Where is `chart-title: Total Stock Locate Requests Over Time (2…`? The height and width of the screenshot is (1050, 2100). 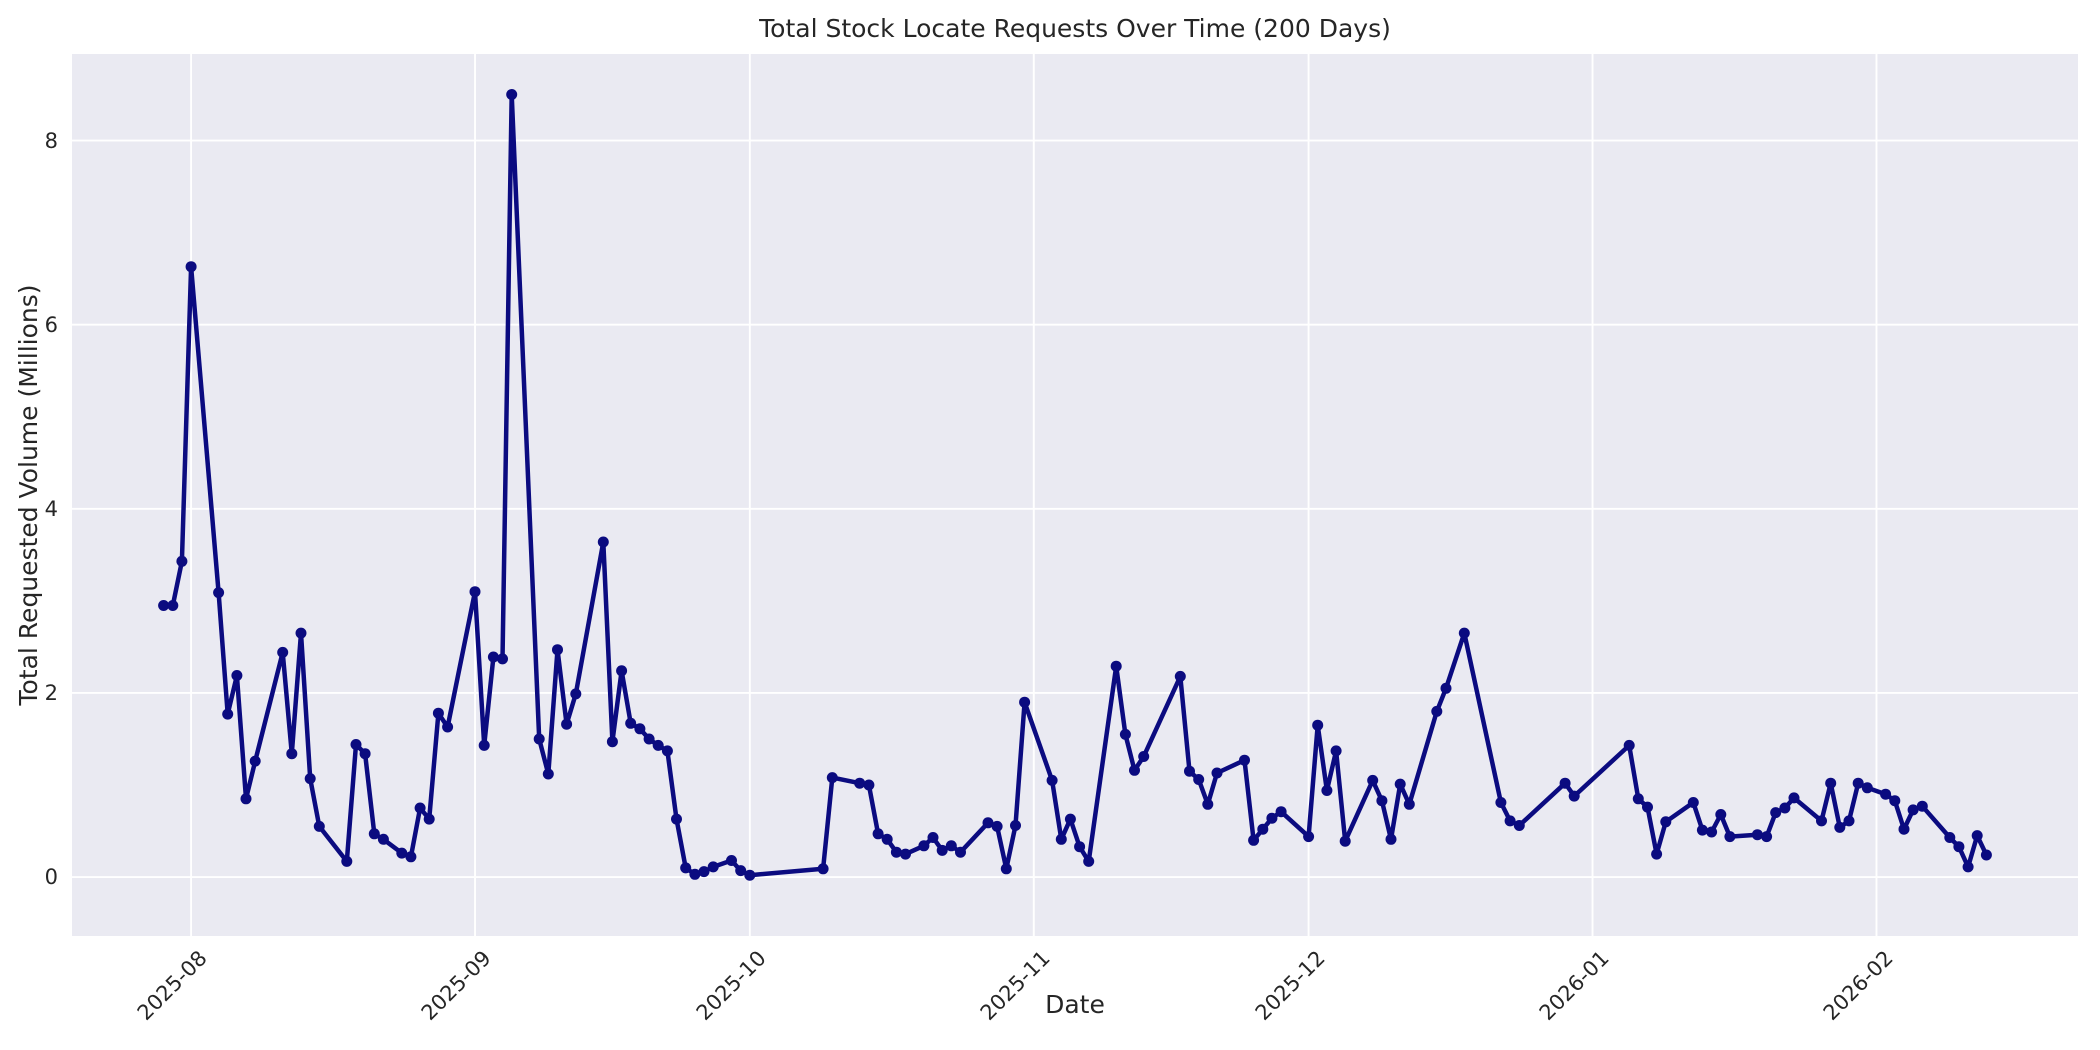
chart-title: Total Stock Locate Requests Over Time (2… is located at coordinates (1075, 28).